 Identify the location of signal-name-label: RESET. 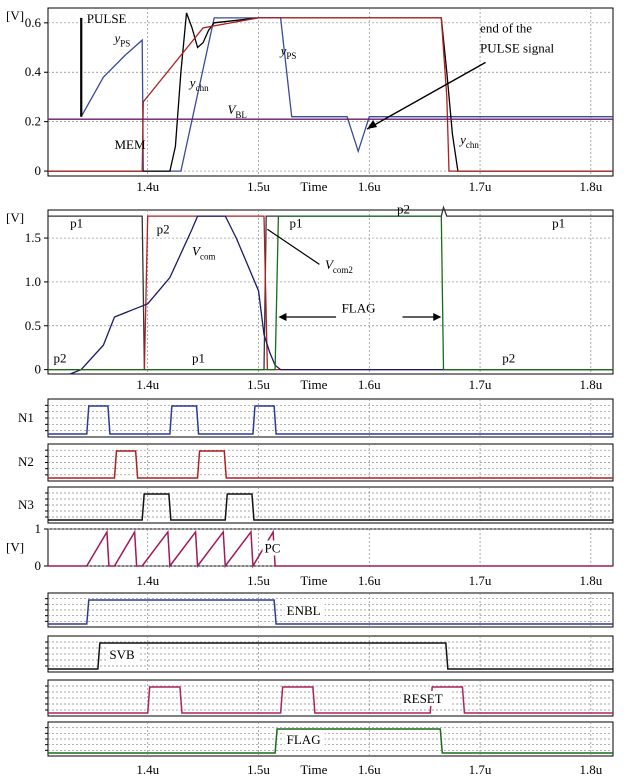
(423, 698).